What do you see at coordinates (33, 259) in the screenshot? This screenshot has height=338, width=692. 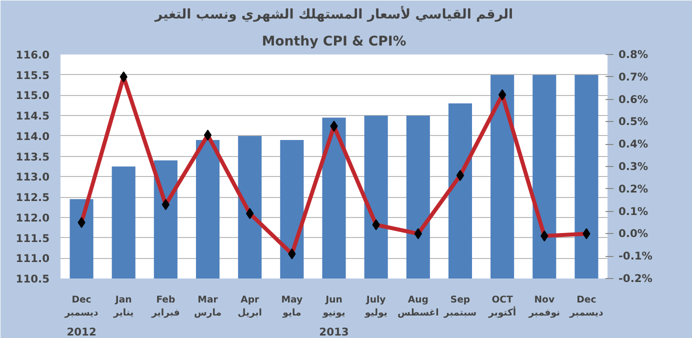 I see `y-tick-label: 111.0` at bounding box center [33, 259].